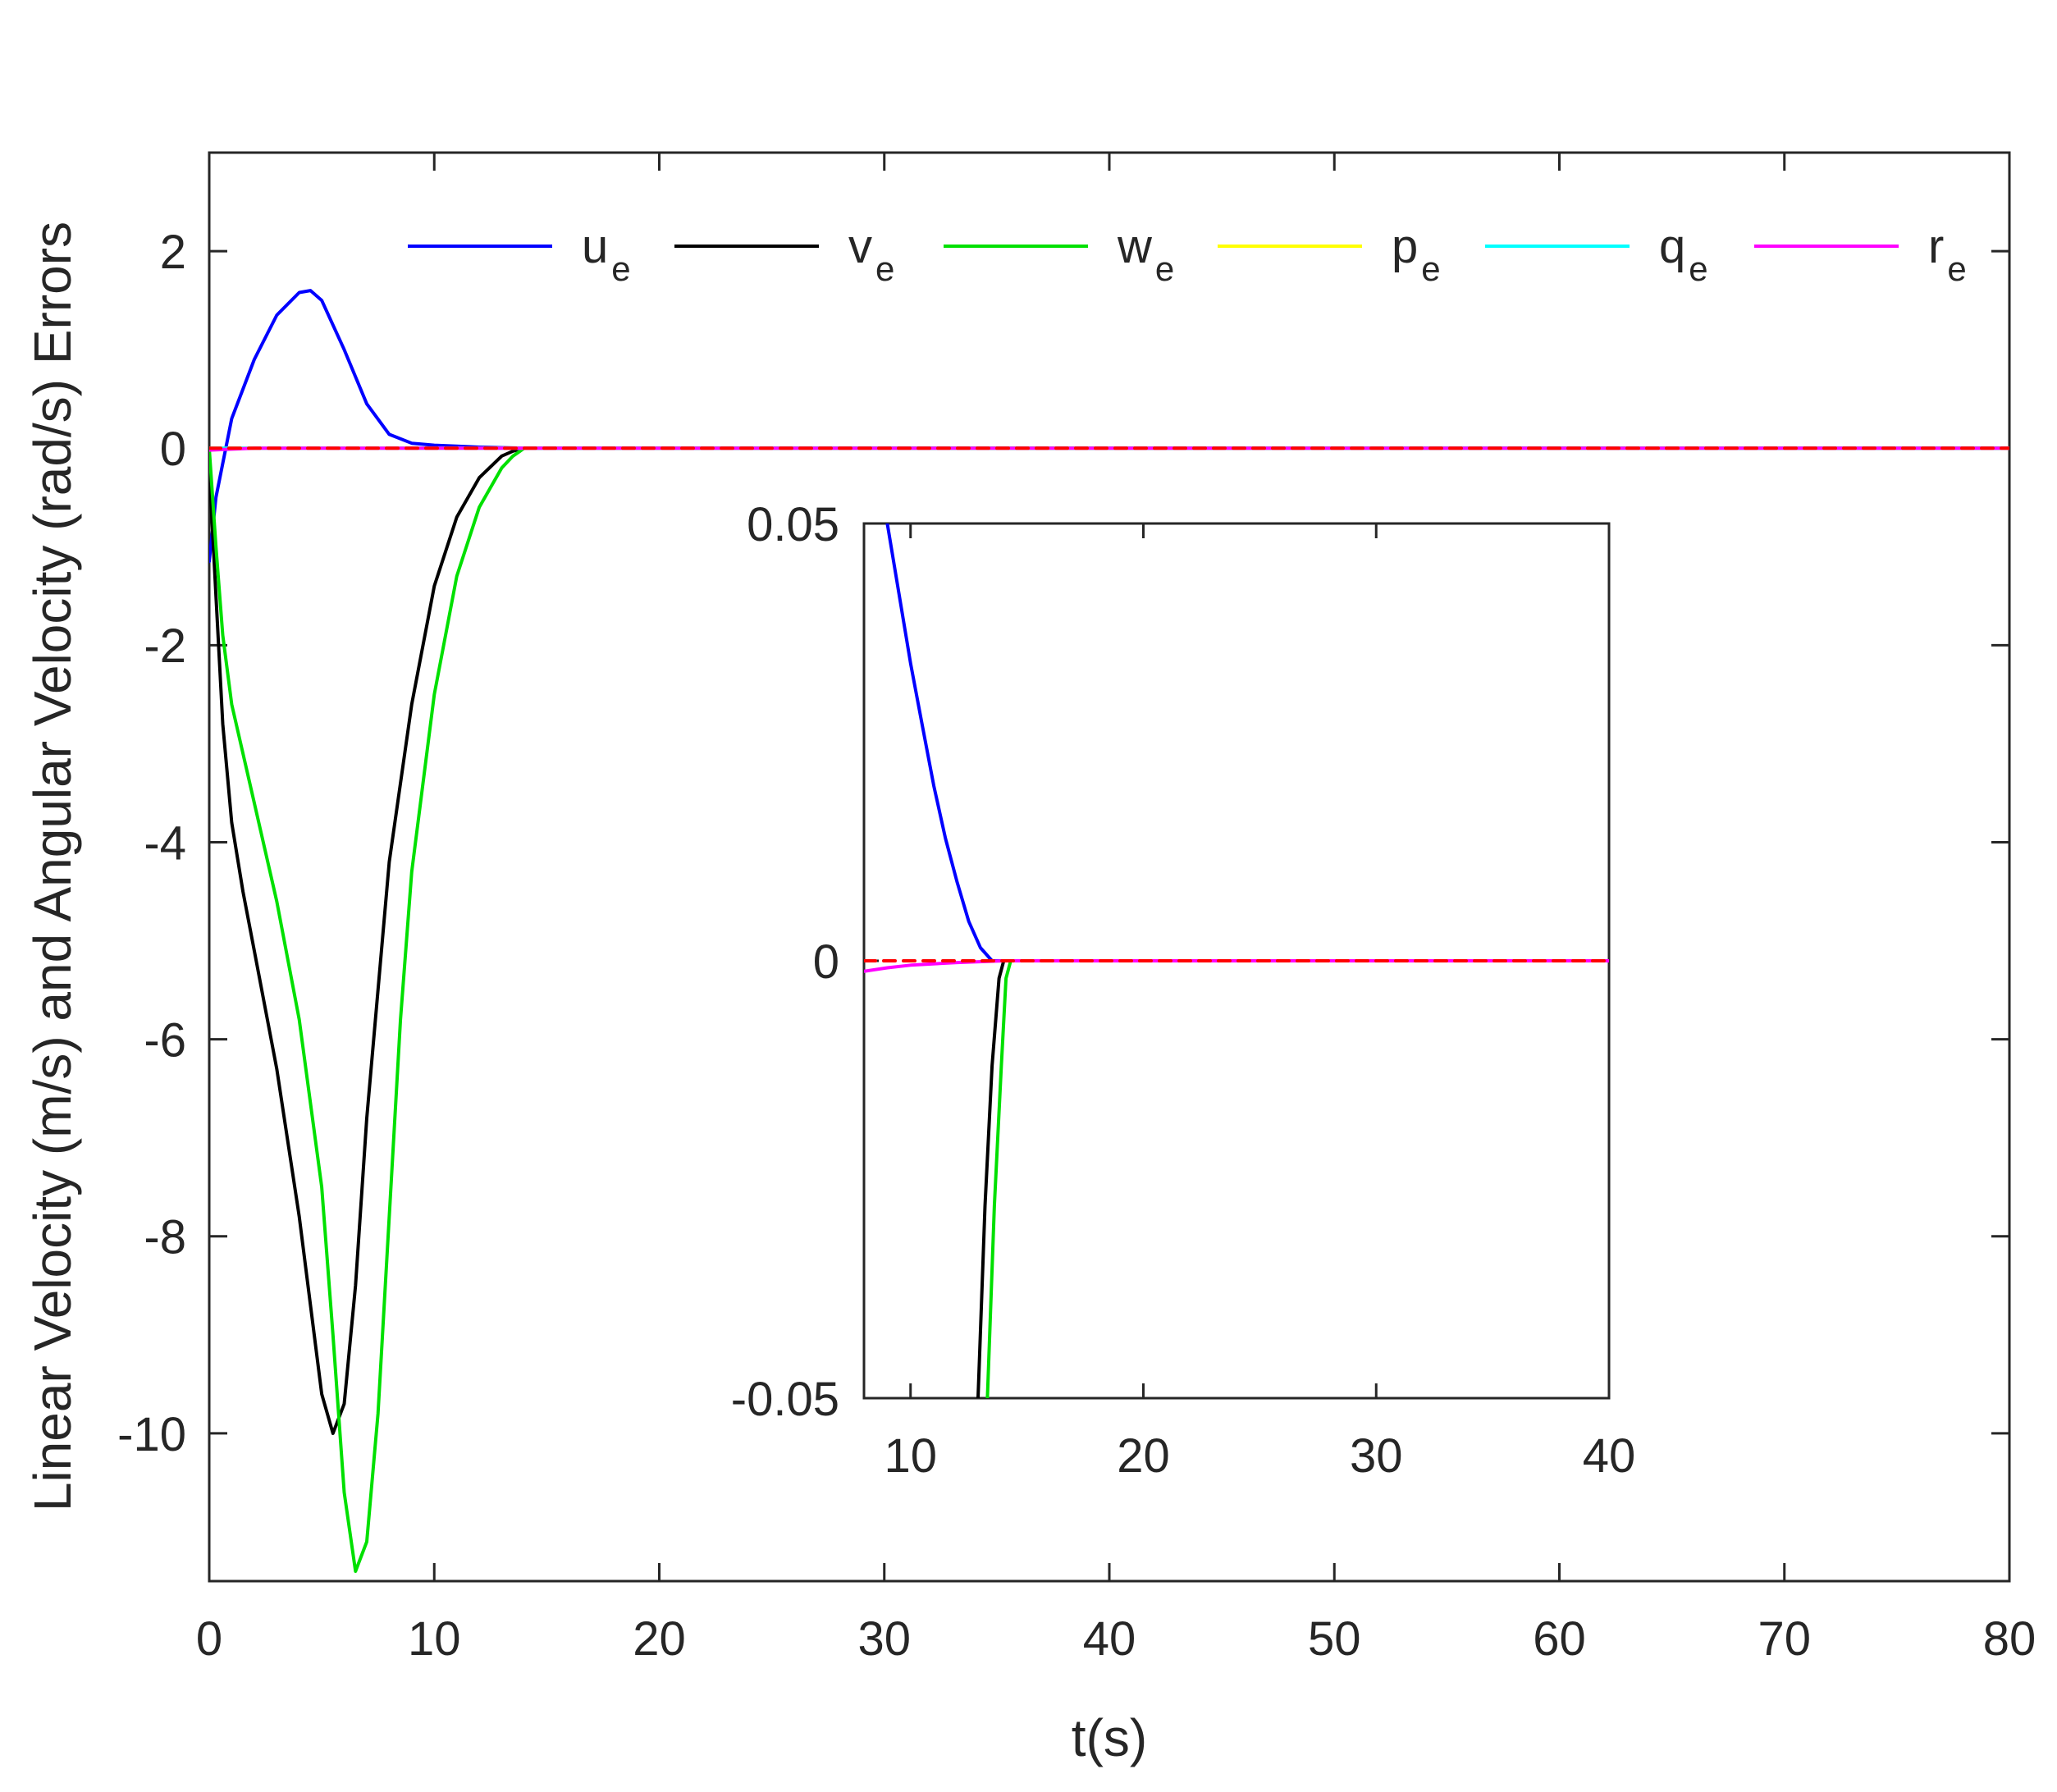  Describe the element at coordinates (165, 1237) in the screenshot. I see `y-tick-label: -8` at that location.